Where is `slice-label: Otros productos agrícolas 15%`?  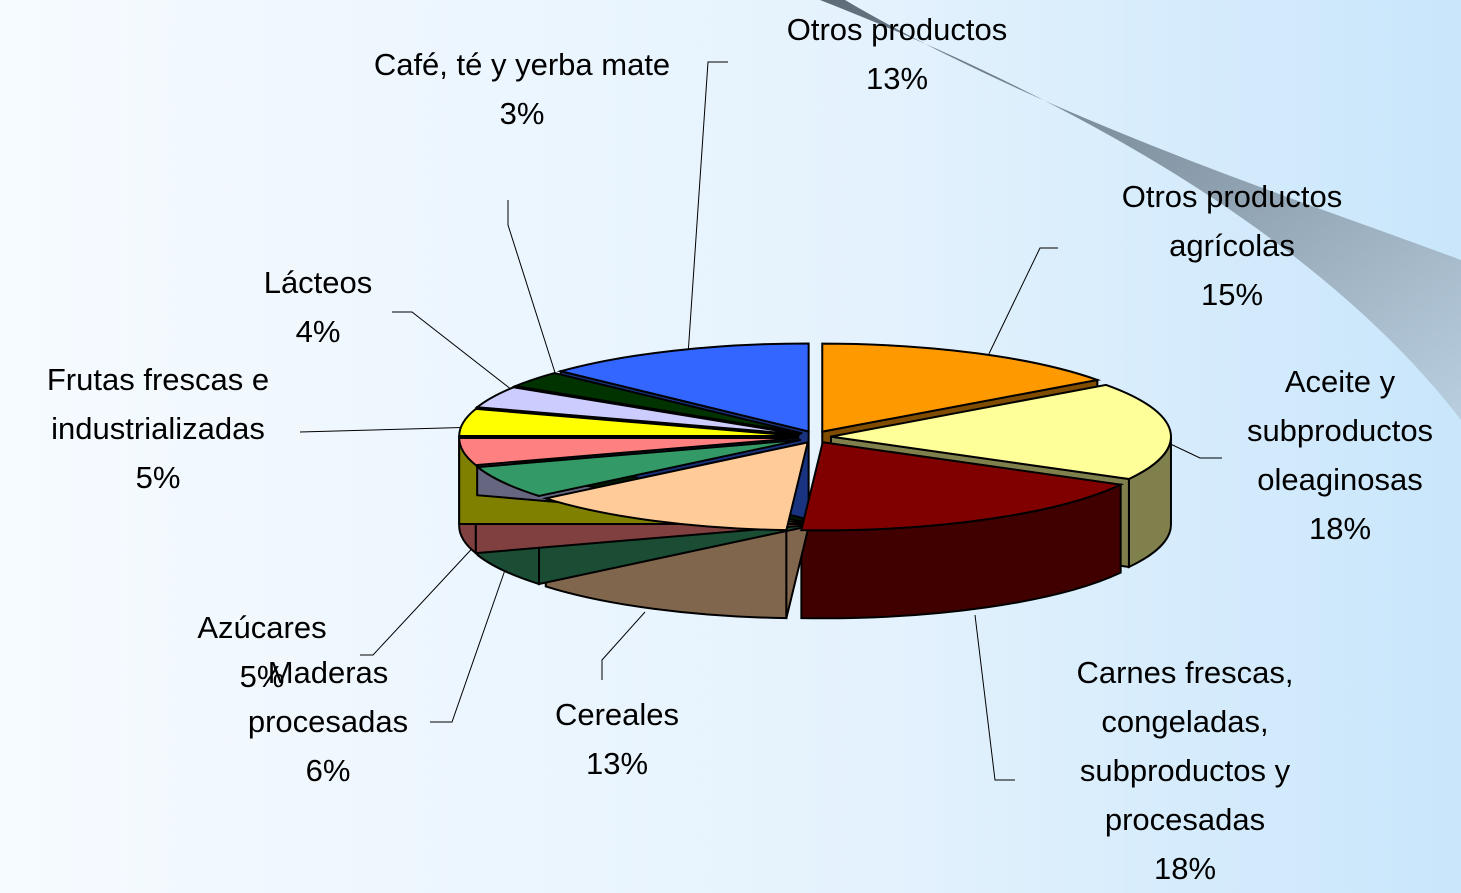 slice-label: Otros productos agrícolas 15% is located at coordinates (1232, 245).